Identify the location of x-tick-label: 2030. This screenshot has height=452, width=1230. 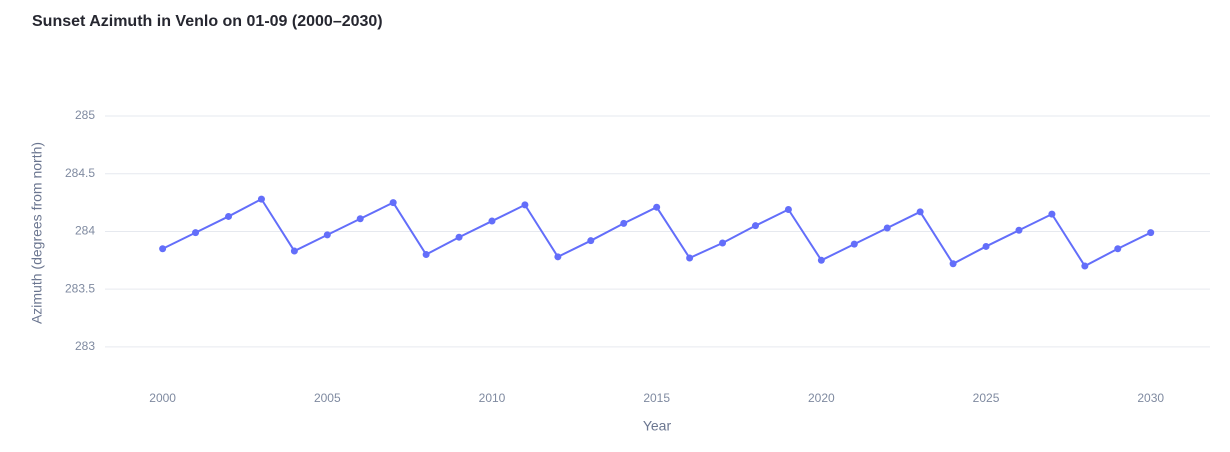
(1150, 398).